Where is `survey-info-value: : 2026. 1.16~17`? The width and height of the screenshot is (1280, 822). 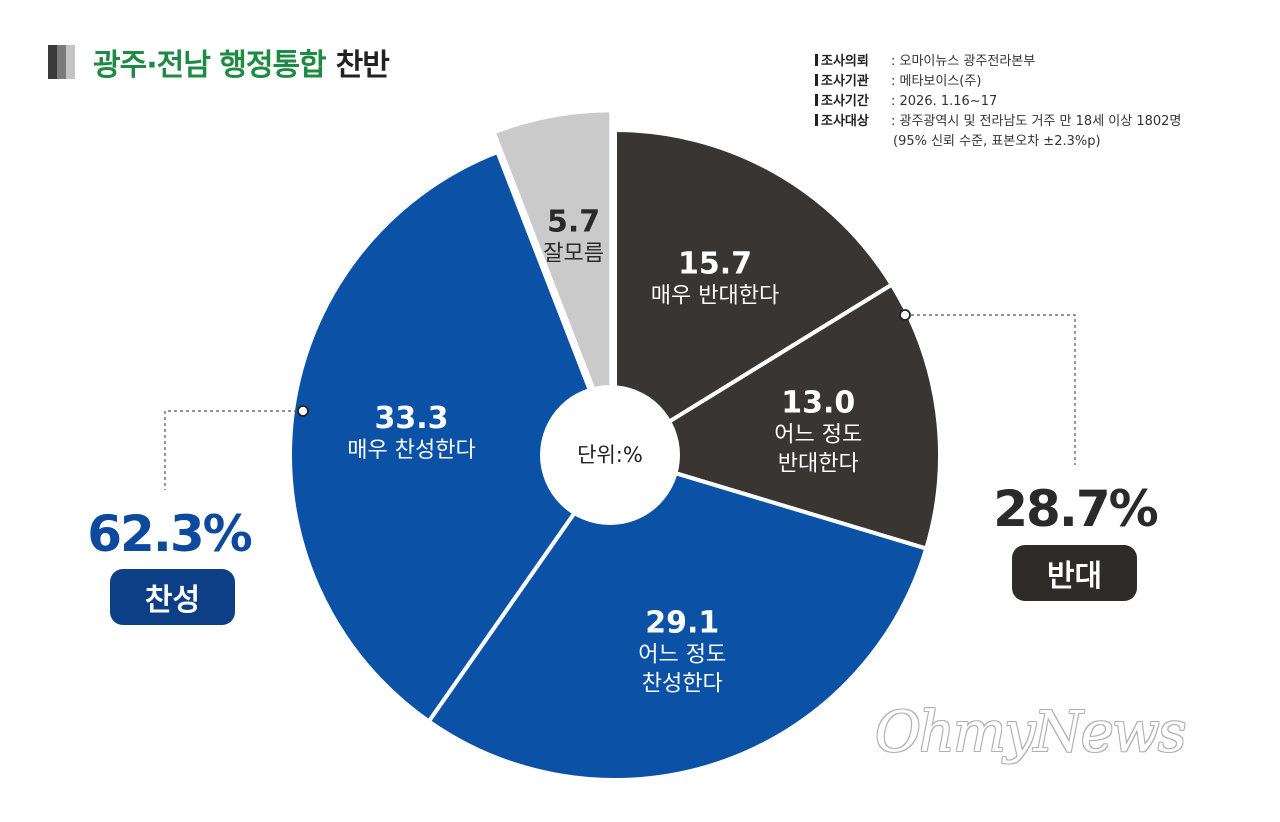
survey-info-value: : 2026. 1.16~17 is located at coordinates (944, 101).